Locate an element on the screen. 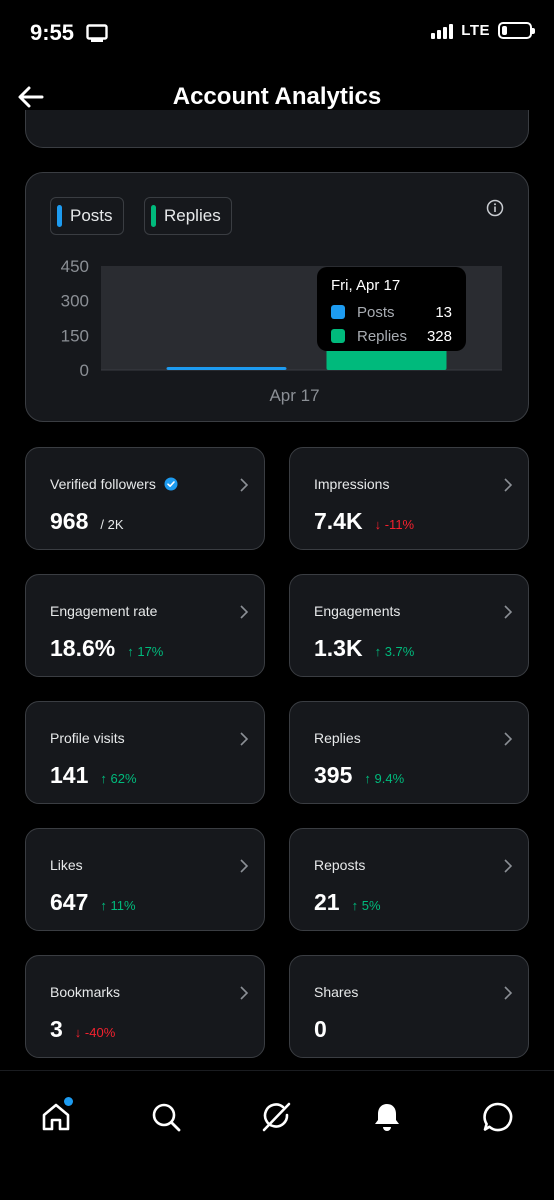 The width and height of the screenshot is (554, 1200). stat-value: 0 is located at coordinates (320, 1029).